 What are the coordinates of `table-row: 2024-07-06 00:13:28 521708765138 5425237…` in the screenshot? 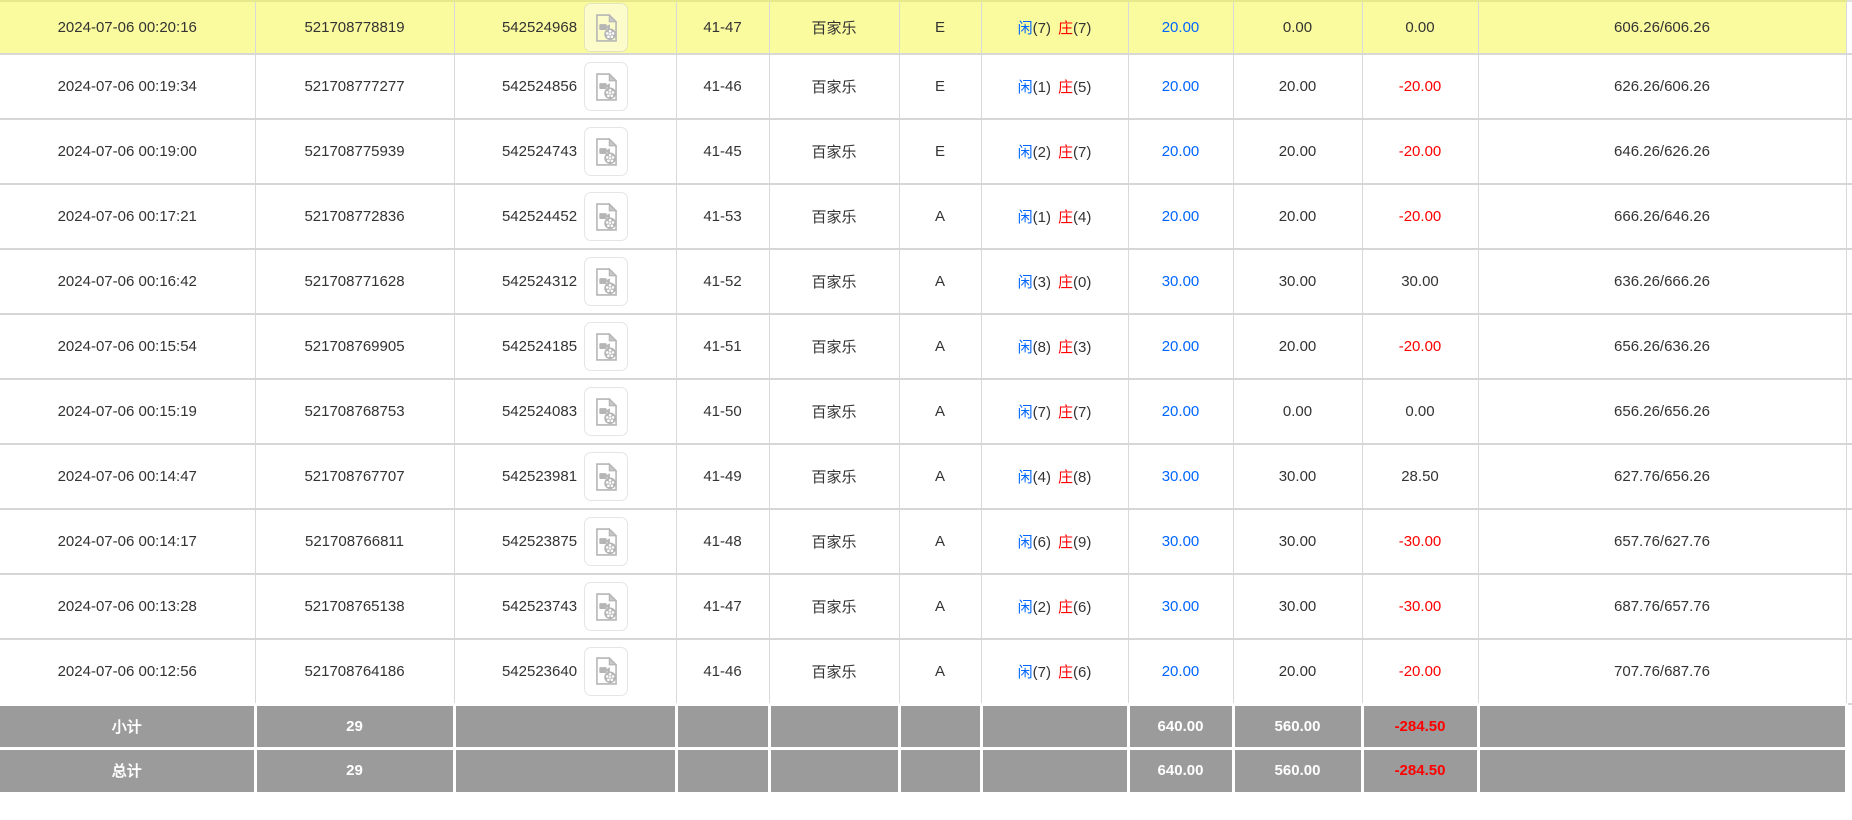 It's located at (926, 607).